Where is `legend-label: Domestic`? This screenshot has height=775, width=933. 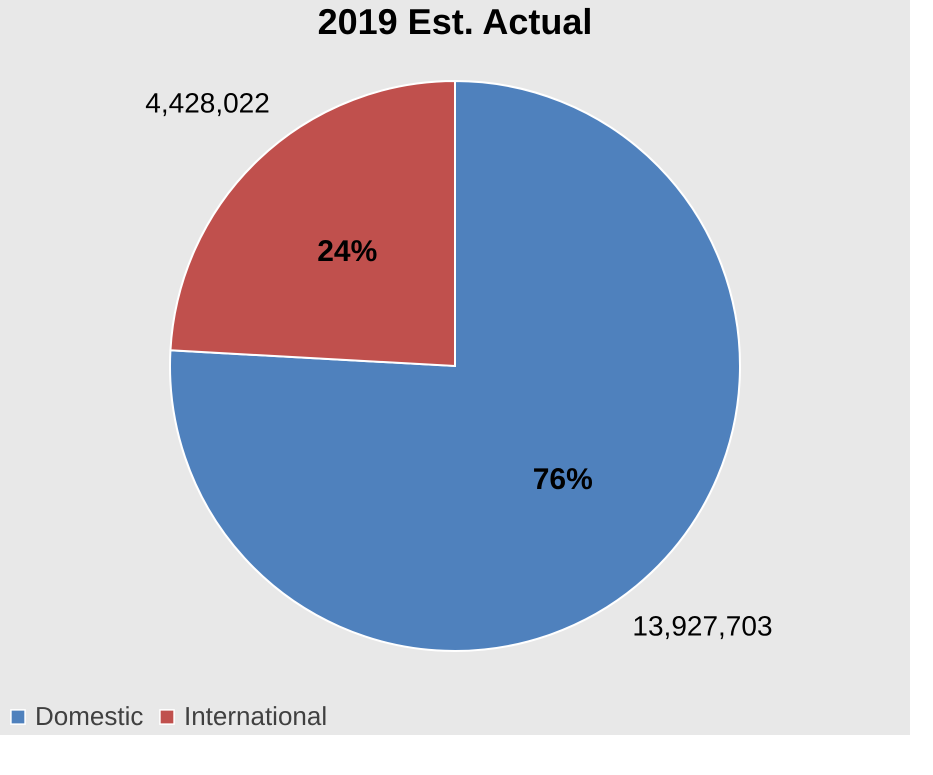 legend-label: Domestic is located at coordinates (89, 716).